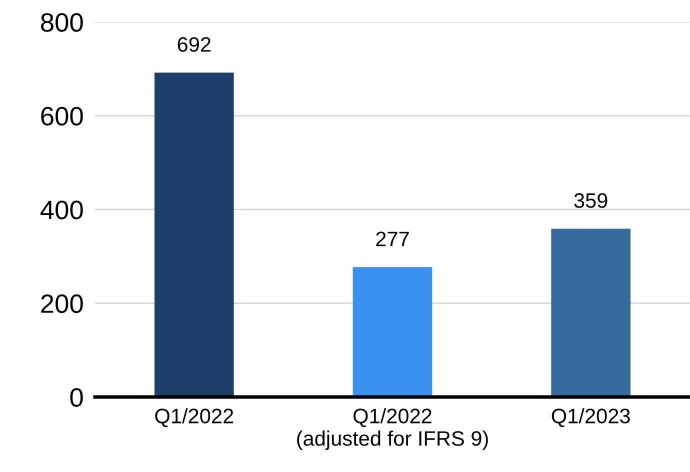  Describe the element at coordinates (591, 418) in the screenshot. I see `x-tick-label: Q1/2023` at that location.